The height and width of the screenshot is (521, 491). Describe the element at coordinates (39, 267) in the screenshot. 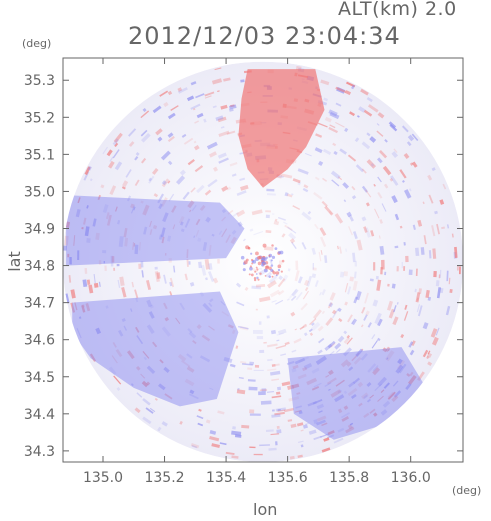

I see `y-tick-label: 34.8` at that location.